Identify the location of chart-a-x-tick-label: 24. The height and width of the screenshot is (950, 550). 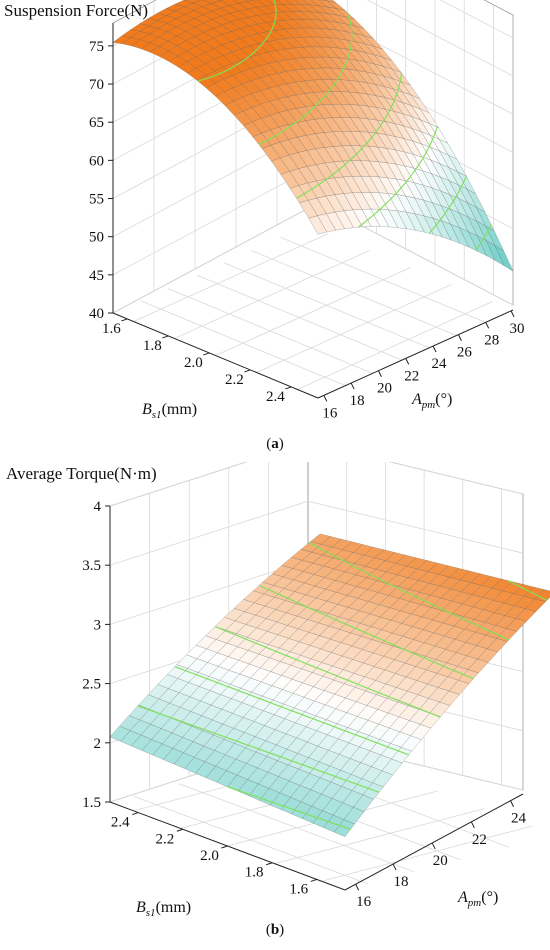
(440, 364).